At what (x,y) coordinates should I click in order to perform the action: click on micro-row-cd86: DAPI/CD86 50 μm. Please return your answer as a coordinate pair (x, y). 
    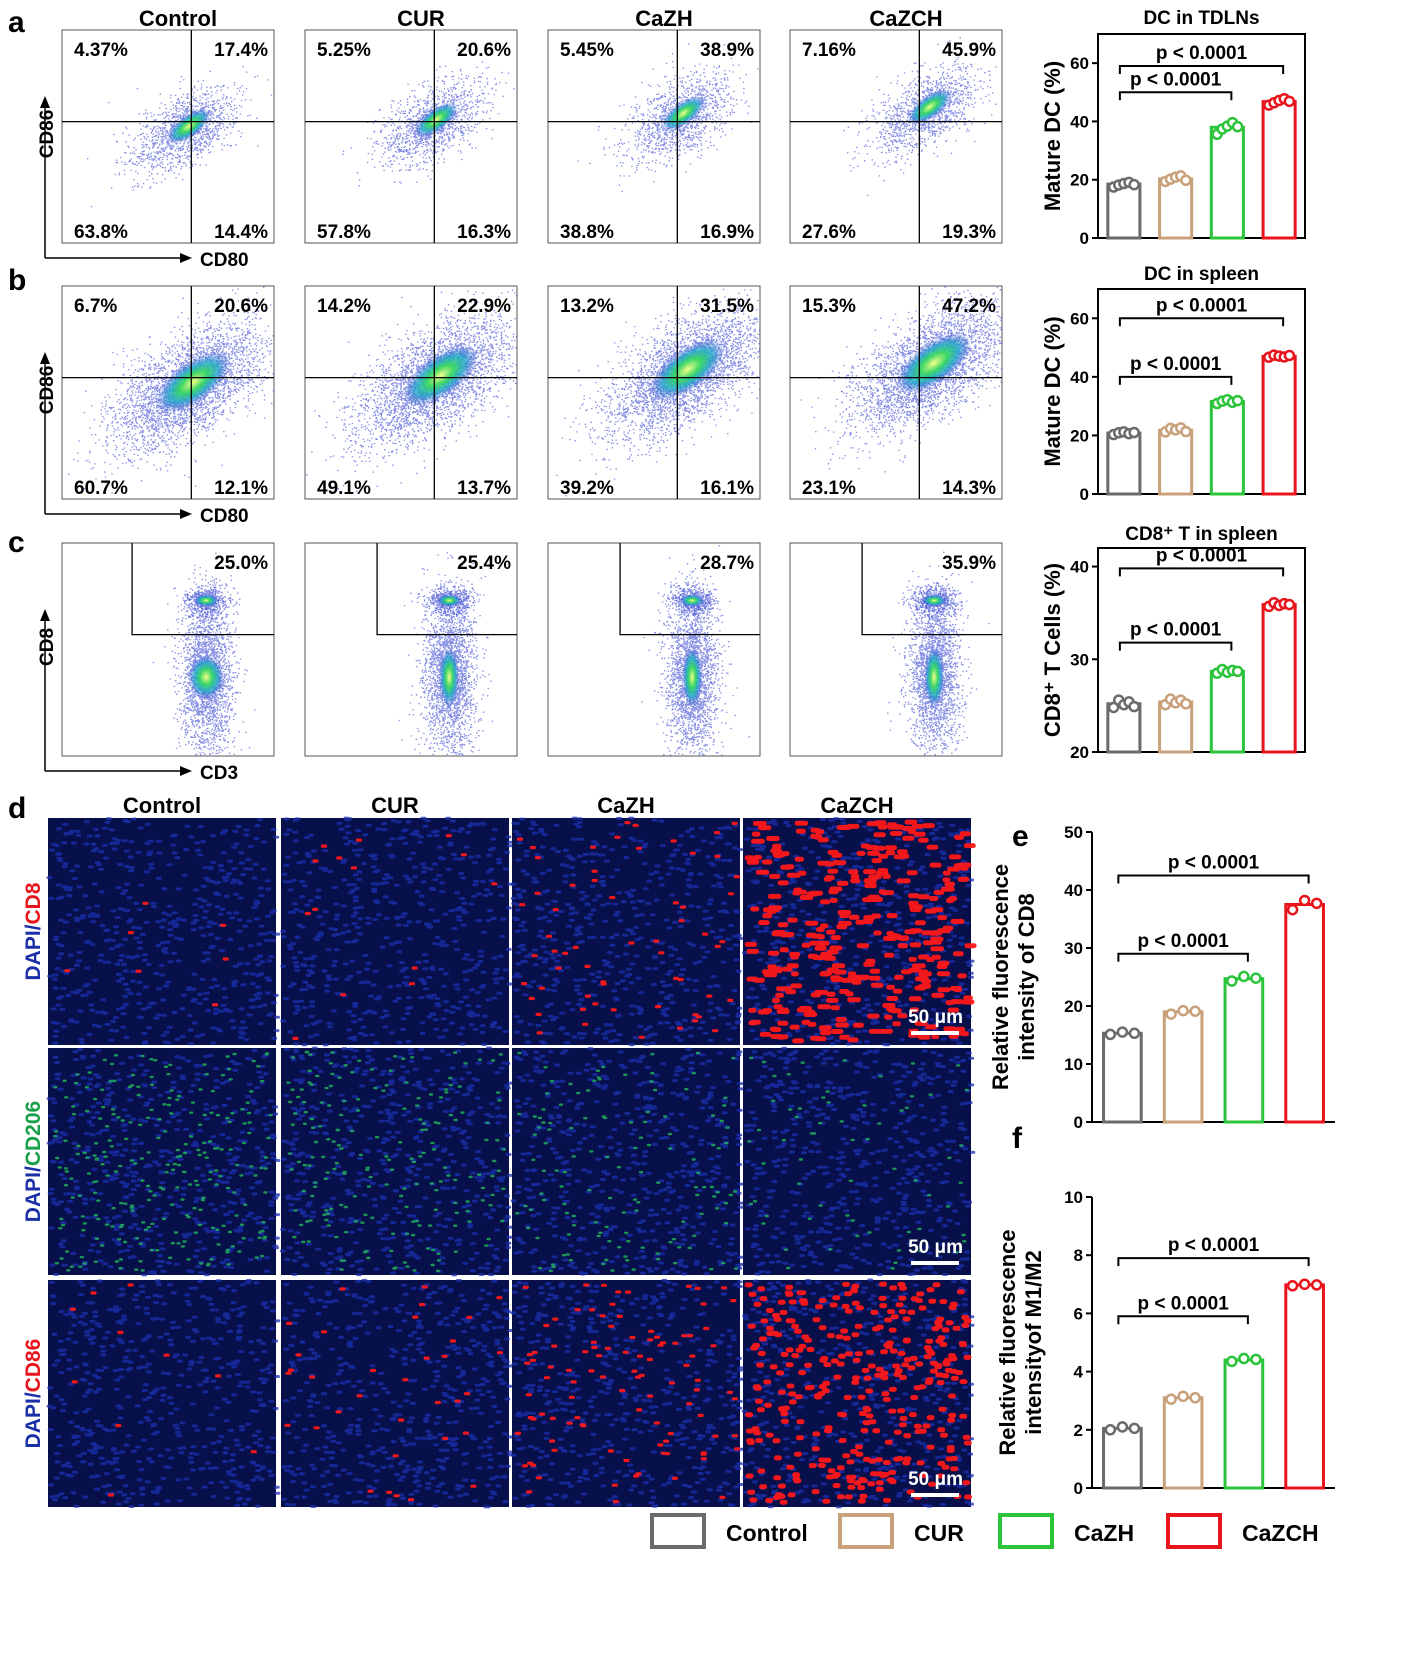
    Looking at the image, I should click on (498, 1393).